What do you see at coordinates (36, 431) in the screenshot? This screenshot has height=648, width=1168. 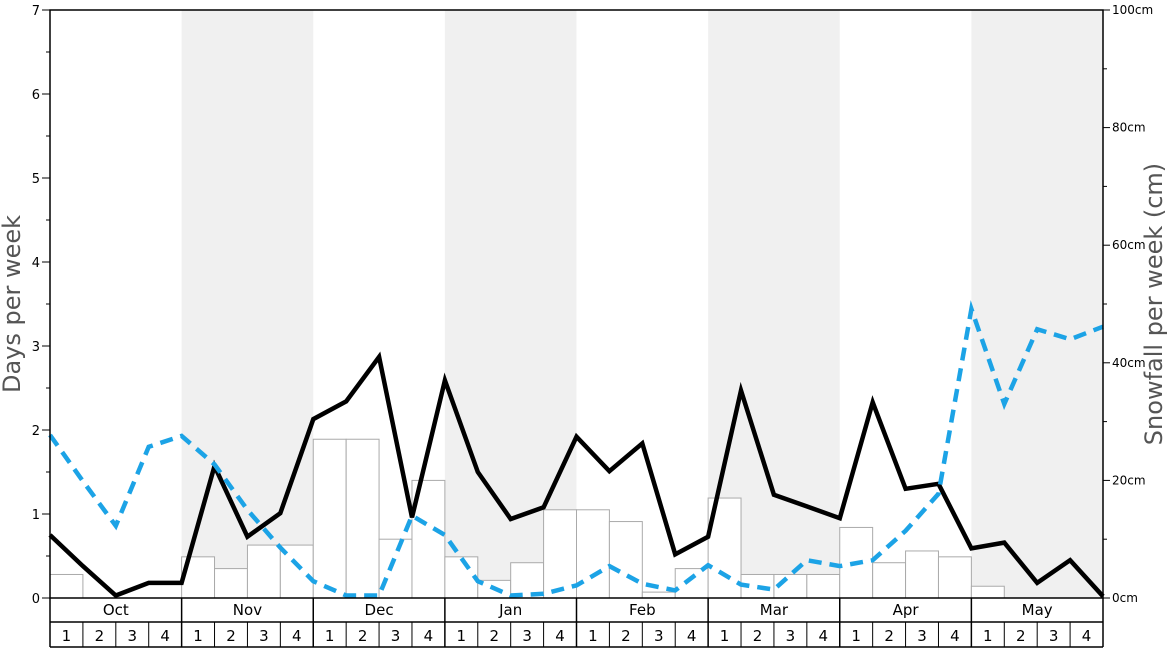 I see `left-tick-label: 2` at bounding box center [36, 431].